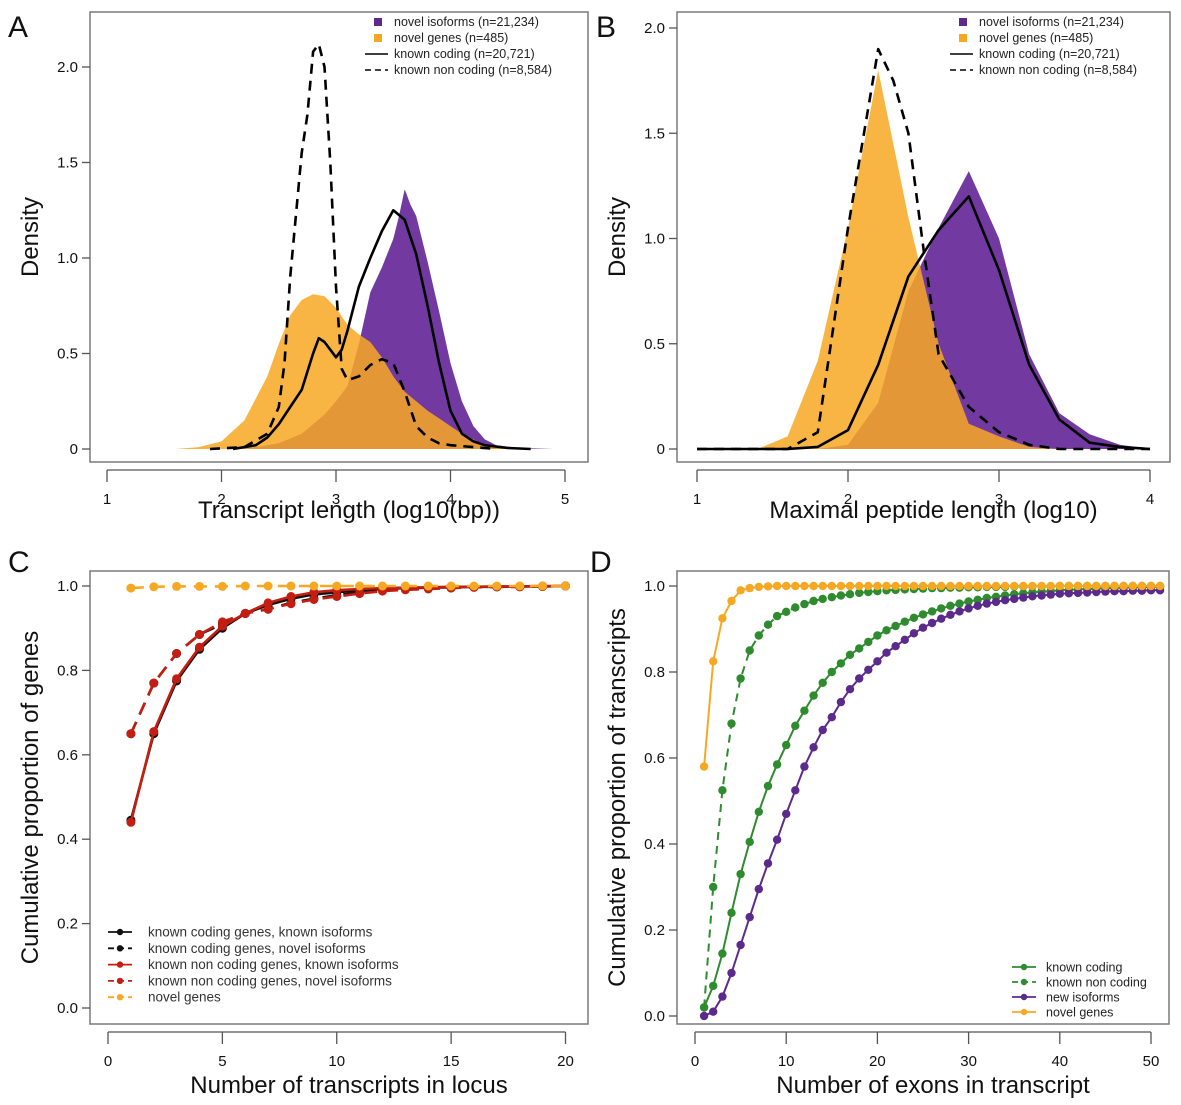 The height and width of the screenshot is (1105, 1181). What do you see at coordinates (932, 796) in the screenshot?
I see `series-line-known-coding` at bounding box center [932, 796].